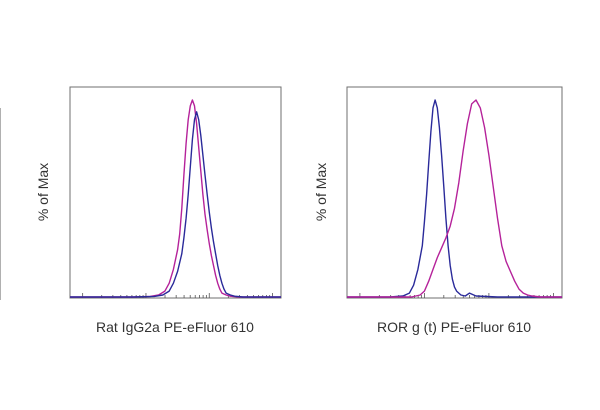  Describe the element at coordinates (454, 327) in the screenshot. I see `x-axis-label-right: ROR g (t) PE-eFluor 610` at that location.